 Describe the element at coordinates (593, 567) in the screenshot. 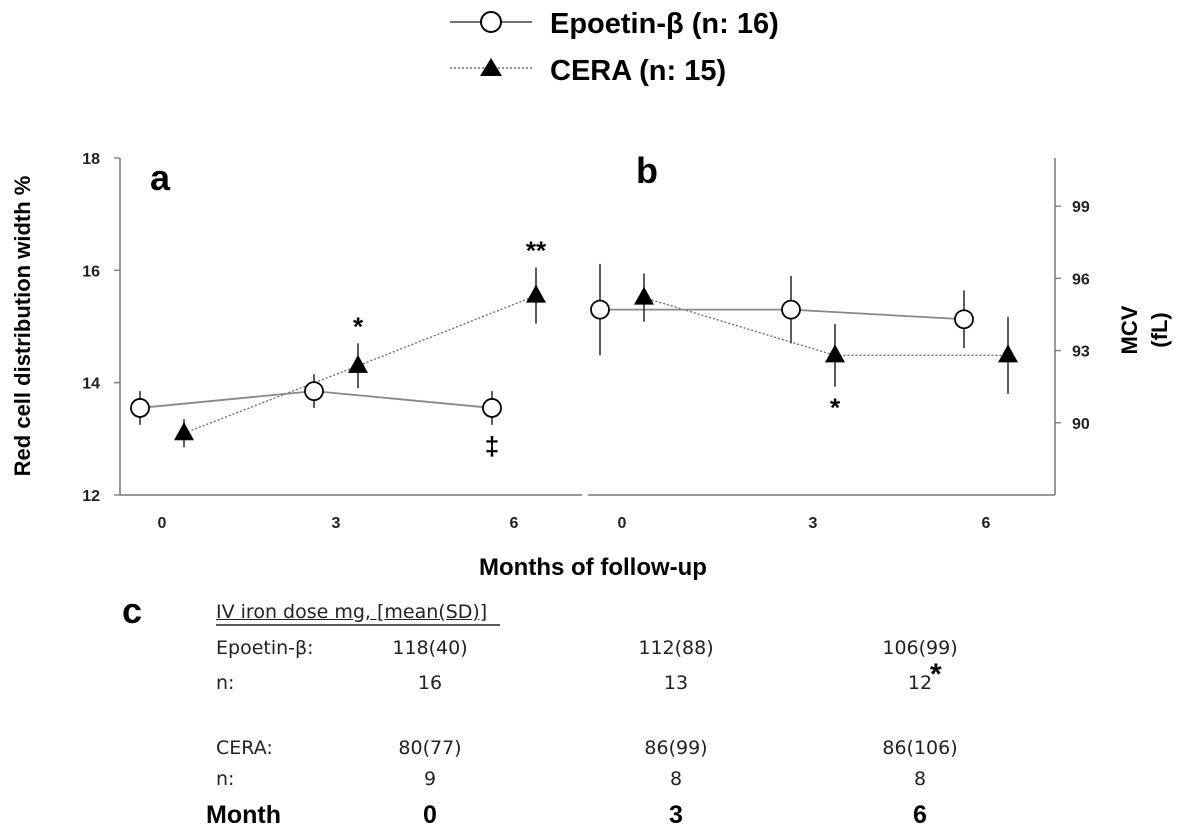

I see `x-axis-label: Months of follow-up` at that location.